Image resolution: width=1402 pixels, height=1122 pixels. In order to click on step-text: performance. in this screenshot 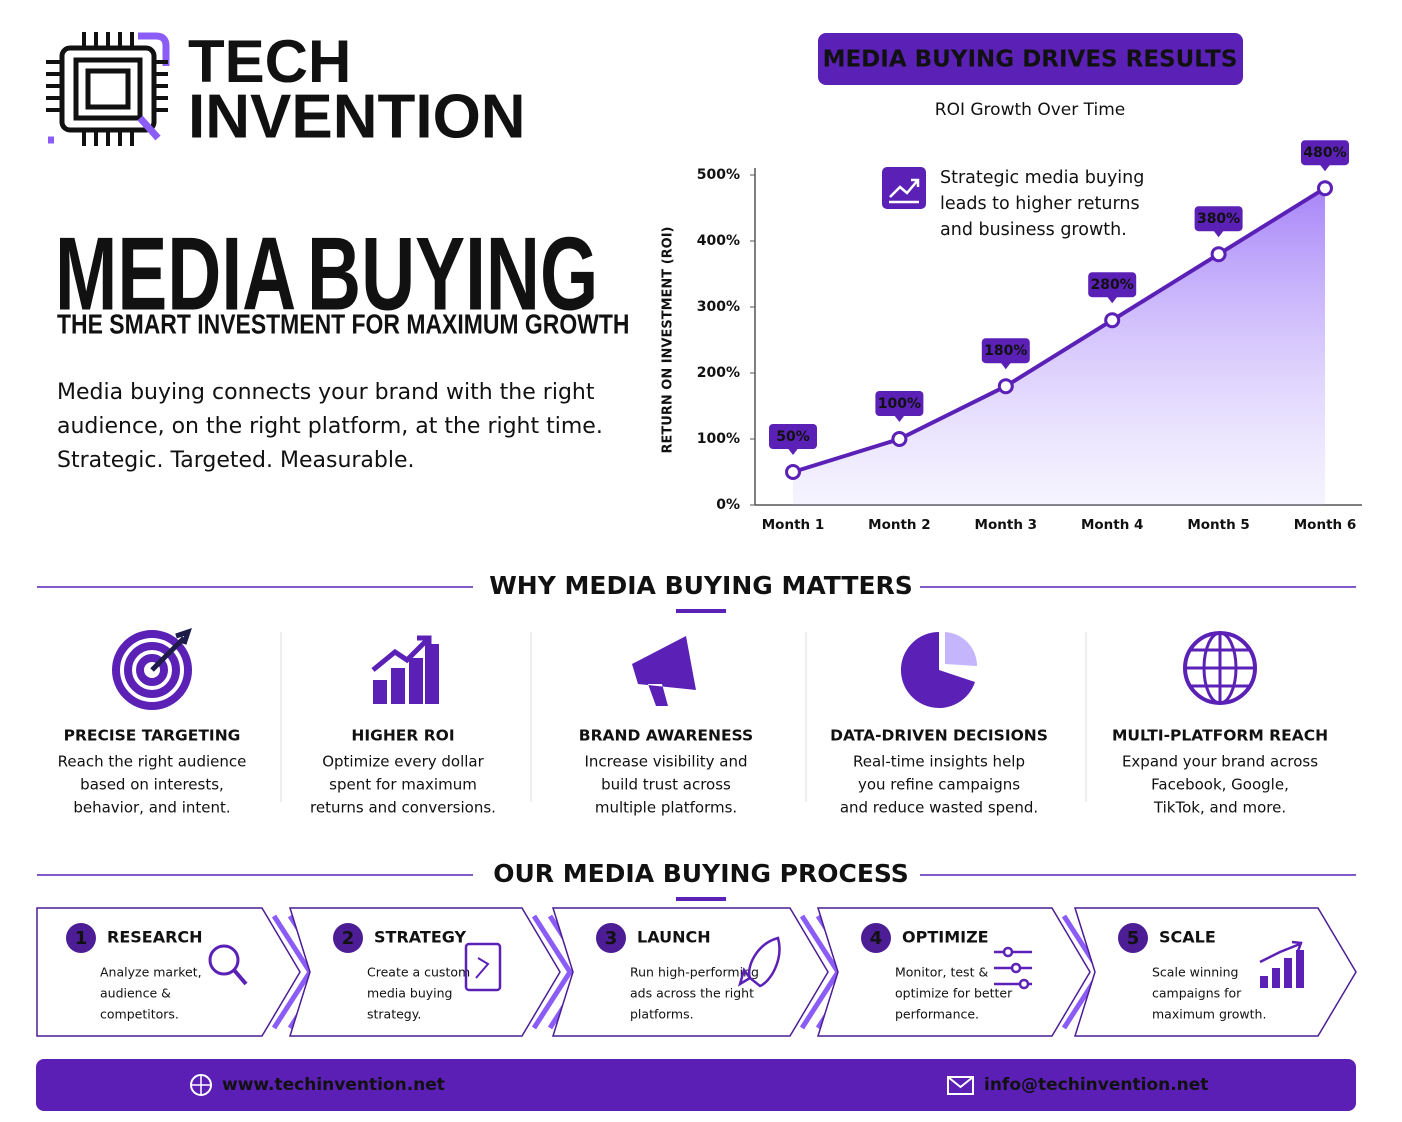, I will do `click(937, 1014)`.